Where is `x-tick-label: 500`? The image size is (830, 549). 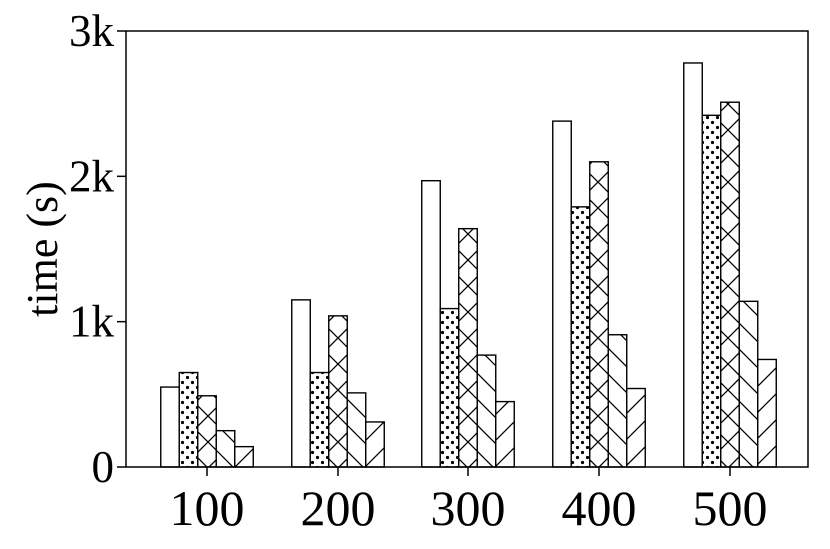
x-tick-label: 500 is located at coordinates (730, 508).